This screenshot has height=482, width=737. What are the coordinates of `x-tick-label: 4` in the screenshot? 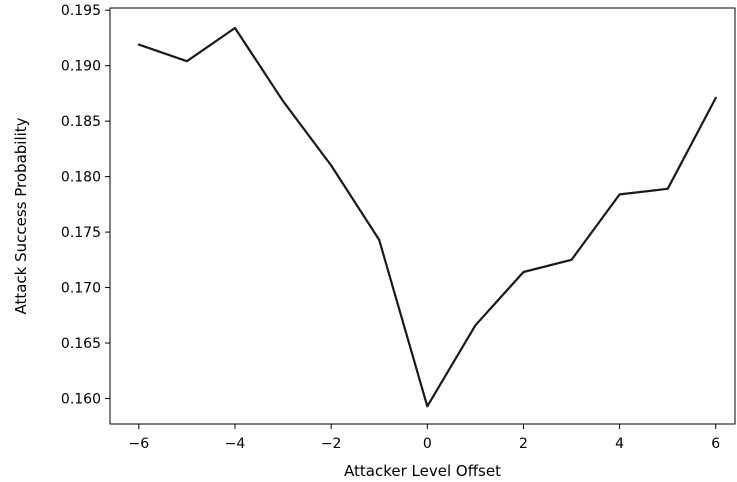 It's located at (619, 444).